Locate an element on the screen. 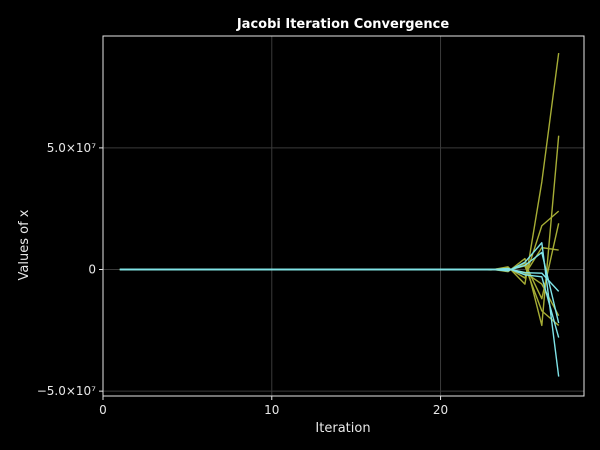 This screenshot has height=450, width=600. x-axis-label: Iteration is located at coordinates (342, 428).